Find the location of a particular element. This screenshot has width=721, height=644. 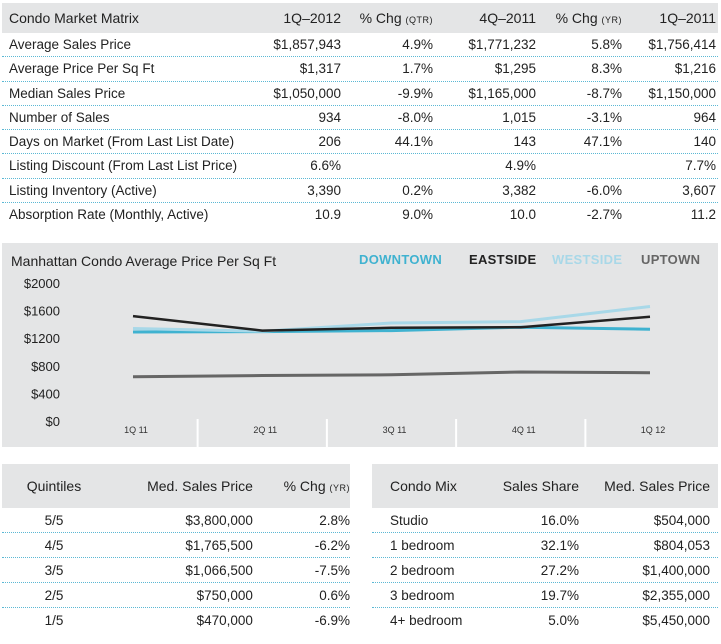

chg-qtr: 0.2% is located at coordinates (417, 190).